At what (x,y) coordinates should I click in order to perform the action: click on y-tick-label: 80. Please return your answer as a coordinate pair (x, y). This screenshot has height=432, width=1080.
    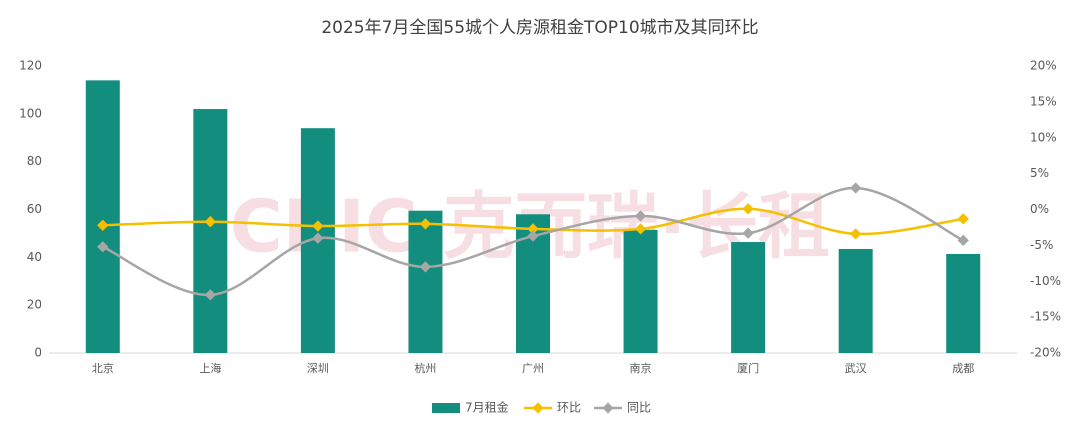
    Looking at the image, I should click on (34, 161).